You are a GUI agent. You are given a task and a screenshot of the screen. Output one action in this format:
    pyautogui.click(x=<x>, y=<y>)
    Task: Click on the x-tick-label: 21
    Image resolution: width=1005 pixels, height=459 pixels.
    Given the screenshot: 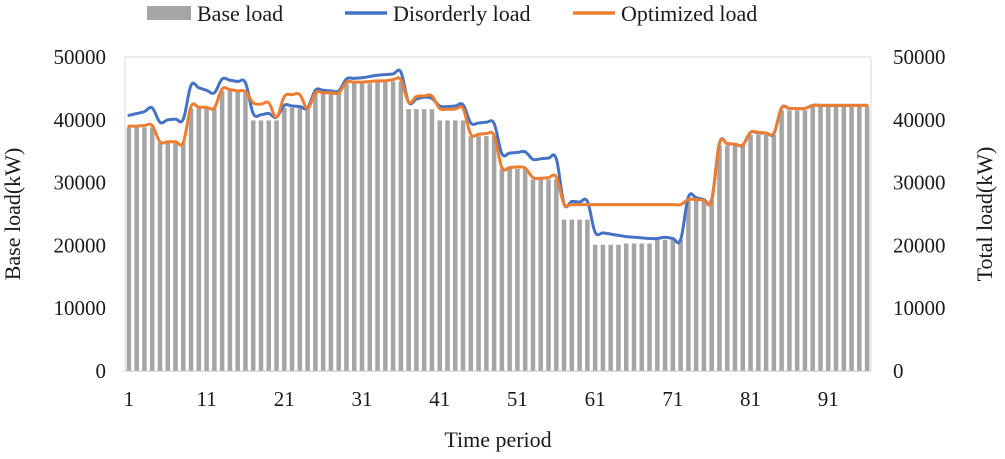 What is the action you would take?
    pyautogui.click(x=284, y=399)
    